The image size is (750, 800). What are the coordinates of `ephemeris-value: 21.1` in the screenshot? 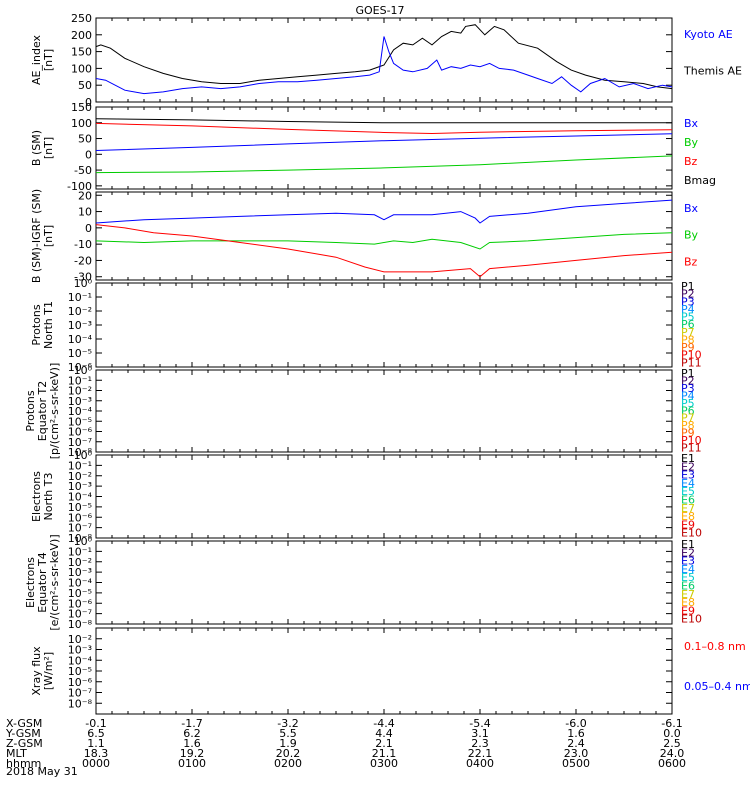 It's located at (384, 753).